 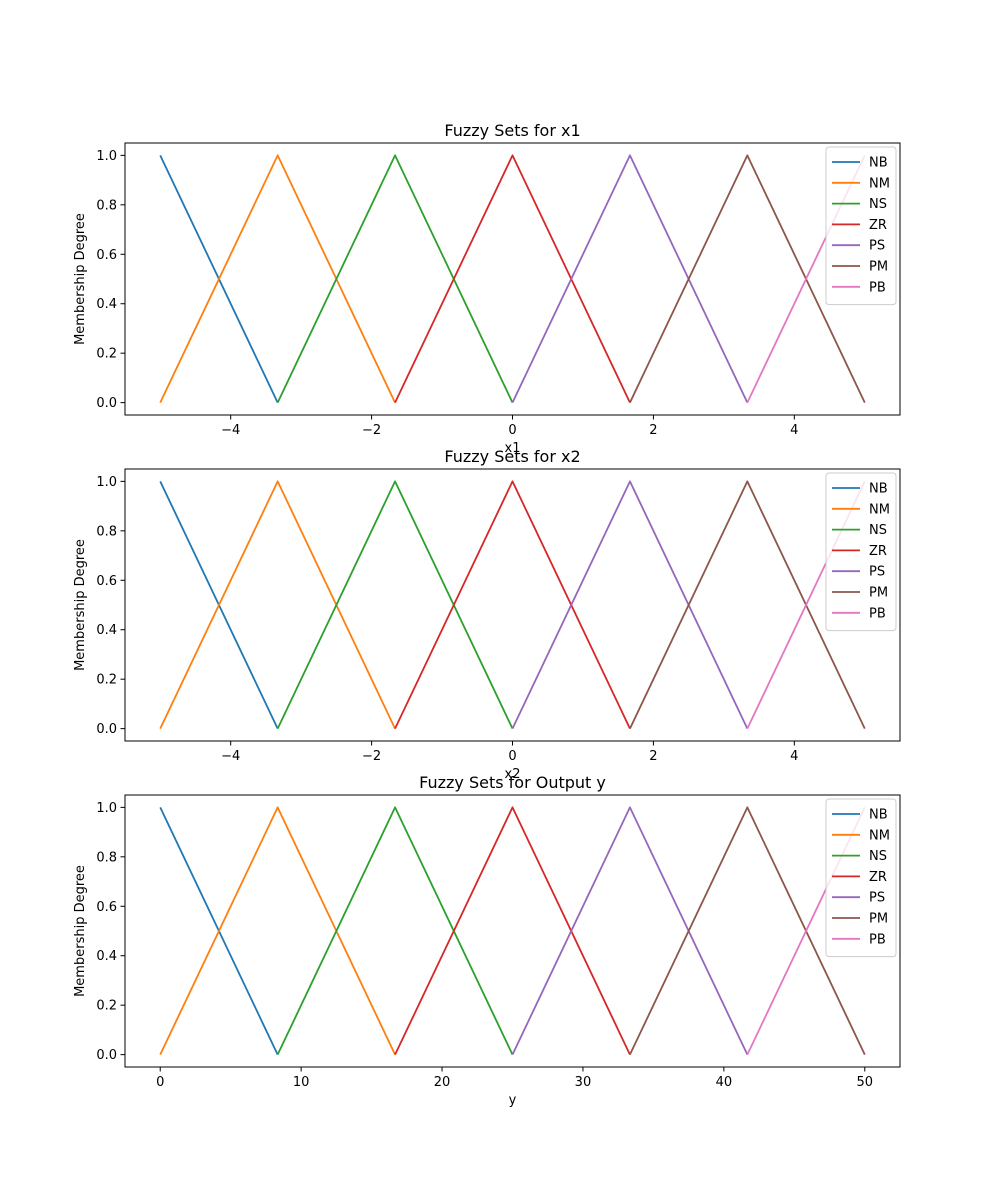 I want to click on x-axis-label: x2, so click(x=513, y=774).